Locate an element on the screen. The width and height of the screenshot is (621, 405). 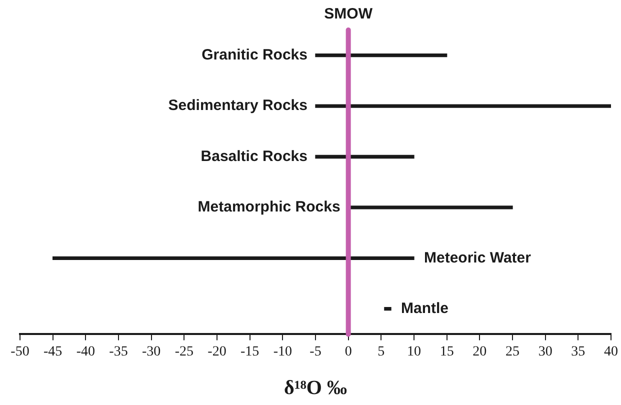
x-tick-label: 25 is located at coordinates (513, 352).